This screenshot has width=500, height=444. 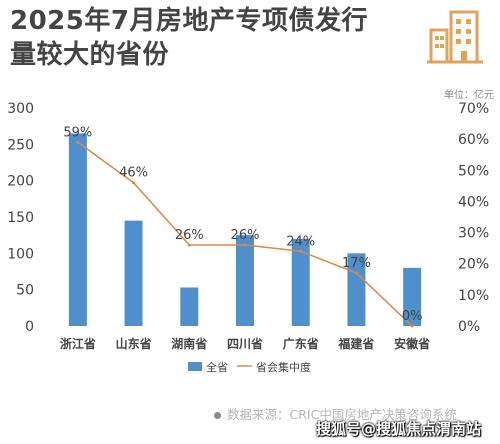 What do you see at coordinates (20, 145) in the screenshot?
I see `y-left-tick-label: 250` at bounding box center [20, 145].